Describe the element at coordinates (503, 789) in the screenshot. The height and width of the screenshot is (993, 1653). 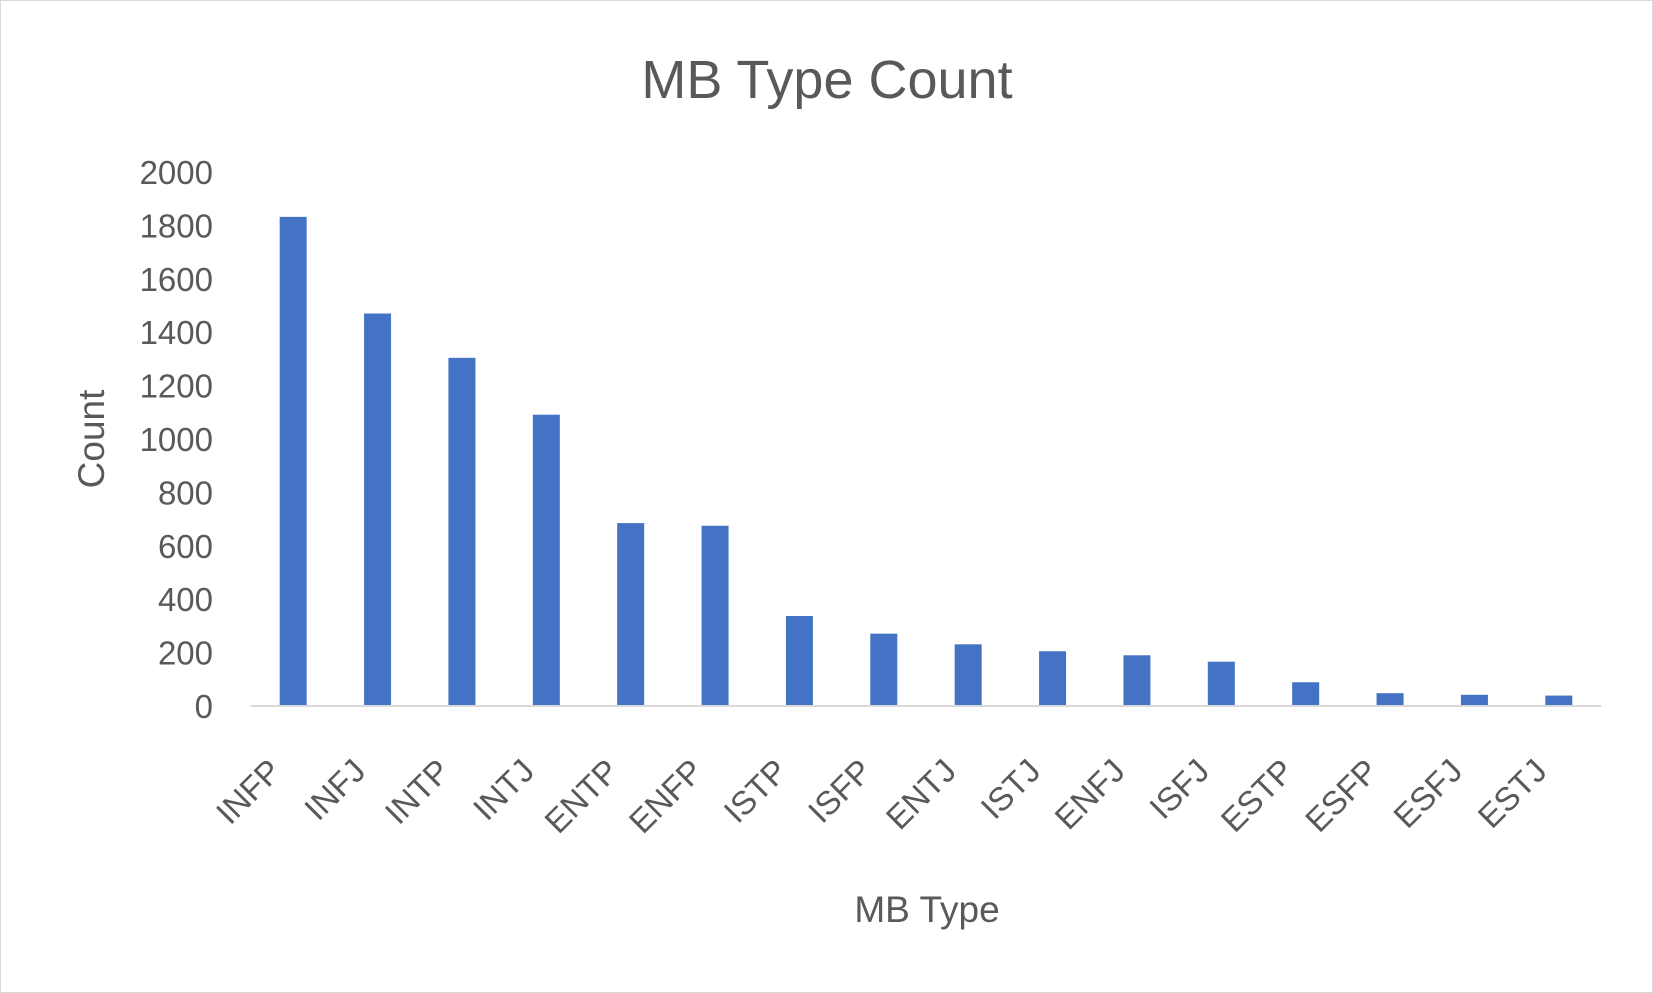
I see `x-tick-label: INTJ` at that location.